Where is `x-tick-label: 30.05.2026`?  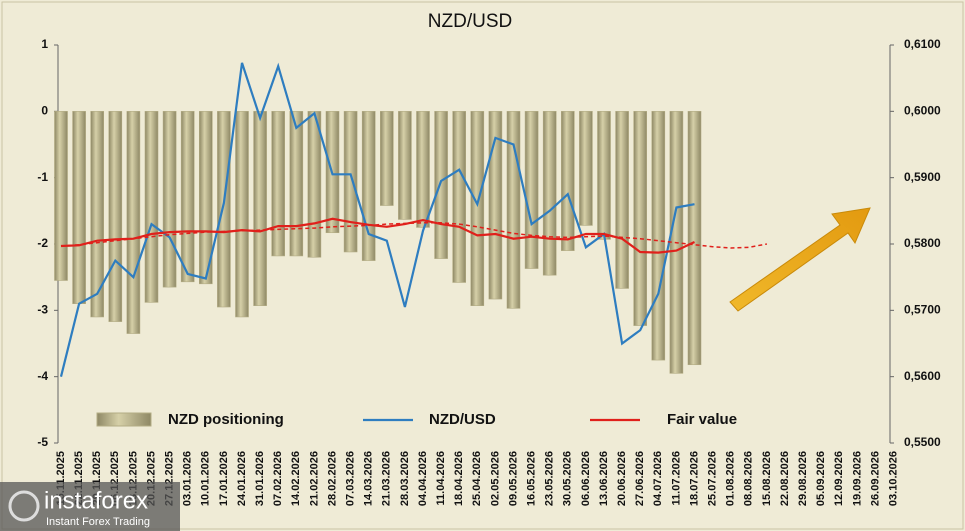 x-tick-label: 30.05.2026 is located at coordinates (568, 478).